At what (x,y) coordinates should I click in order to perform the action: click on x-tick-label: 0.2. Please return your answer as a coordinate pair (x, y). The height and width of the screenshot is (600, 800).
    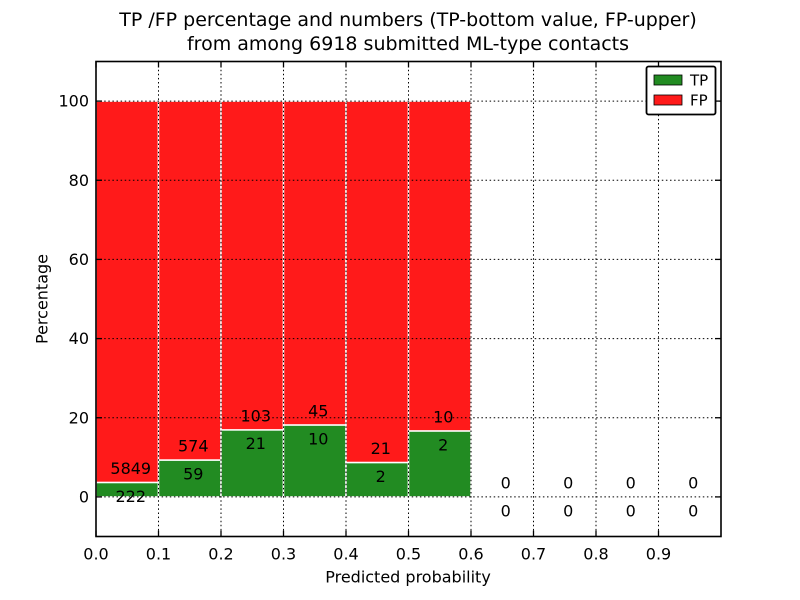
    Looking at the image, I should click on (220, 554).